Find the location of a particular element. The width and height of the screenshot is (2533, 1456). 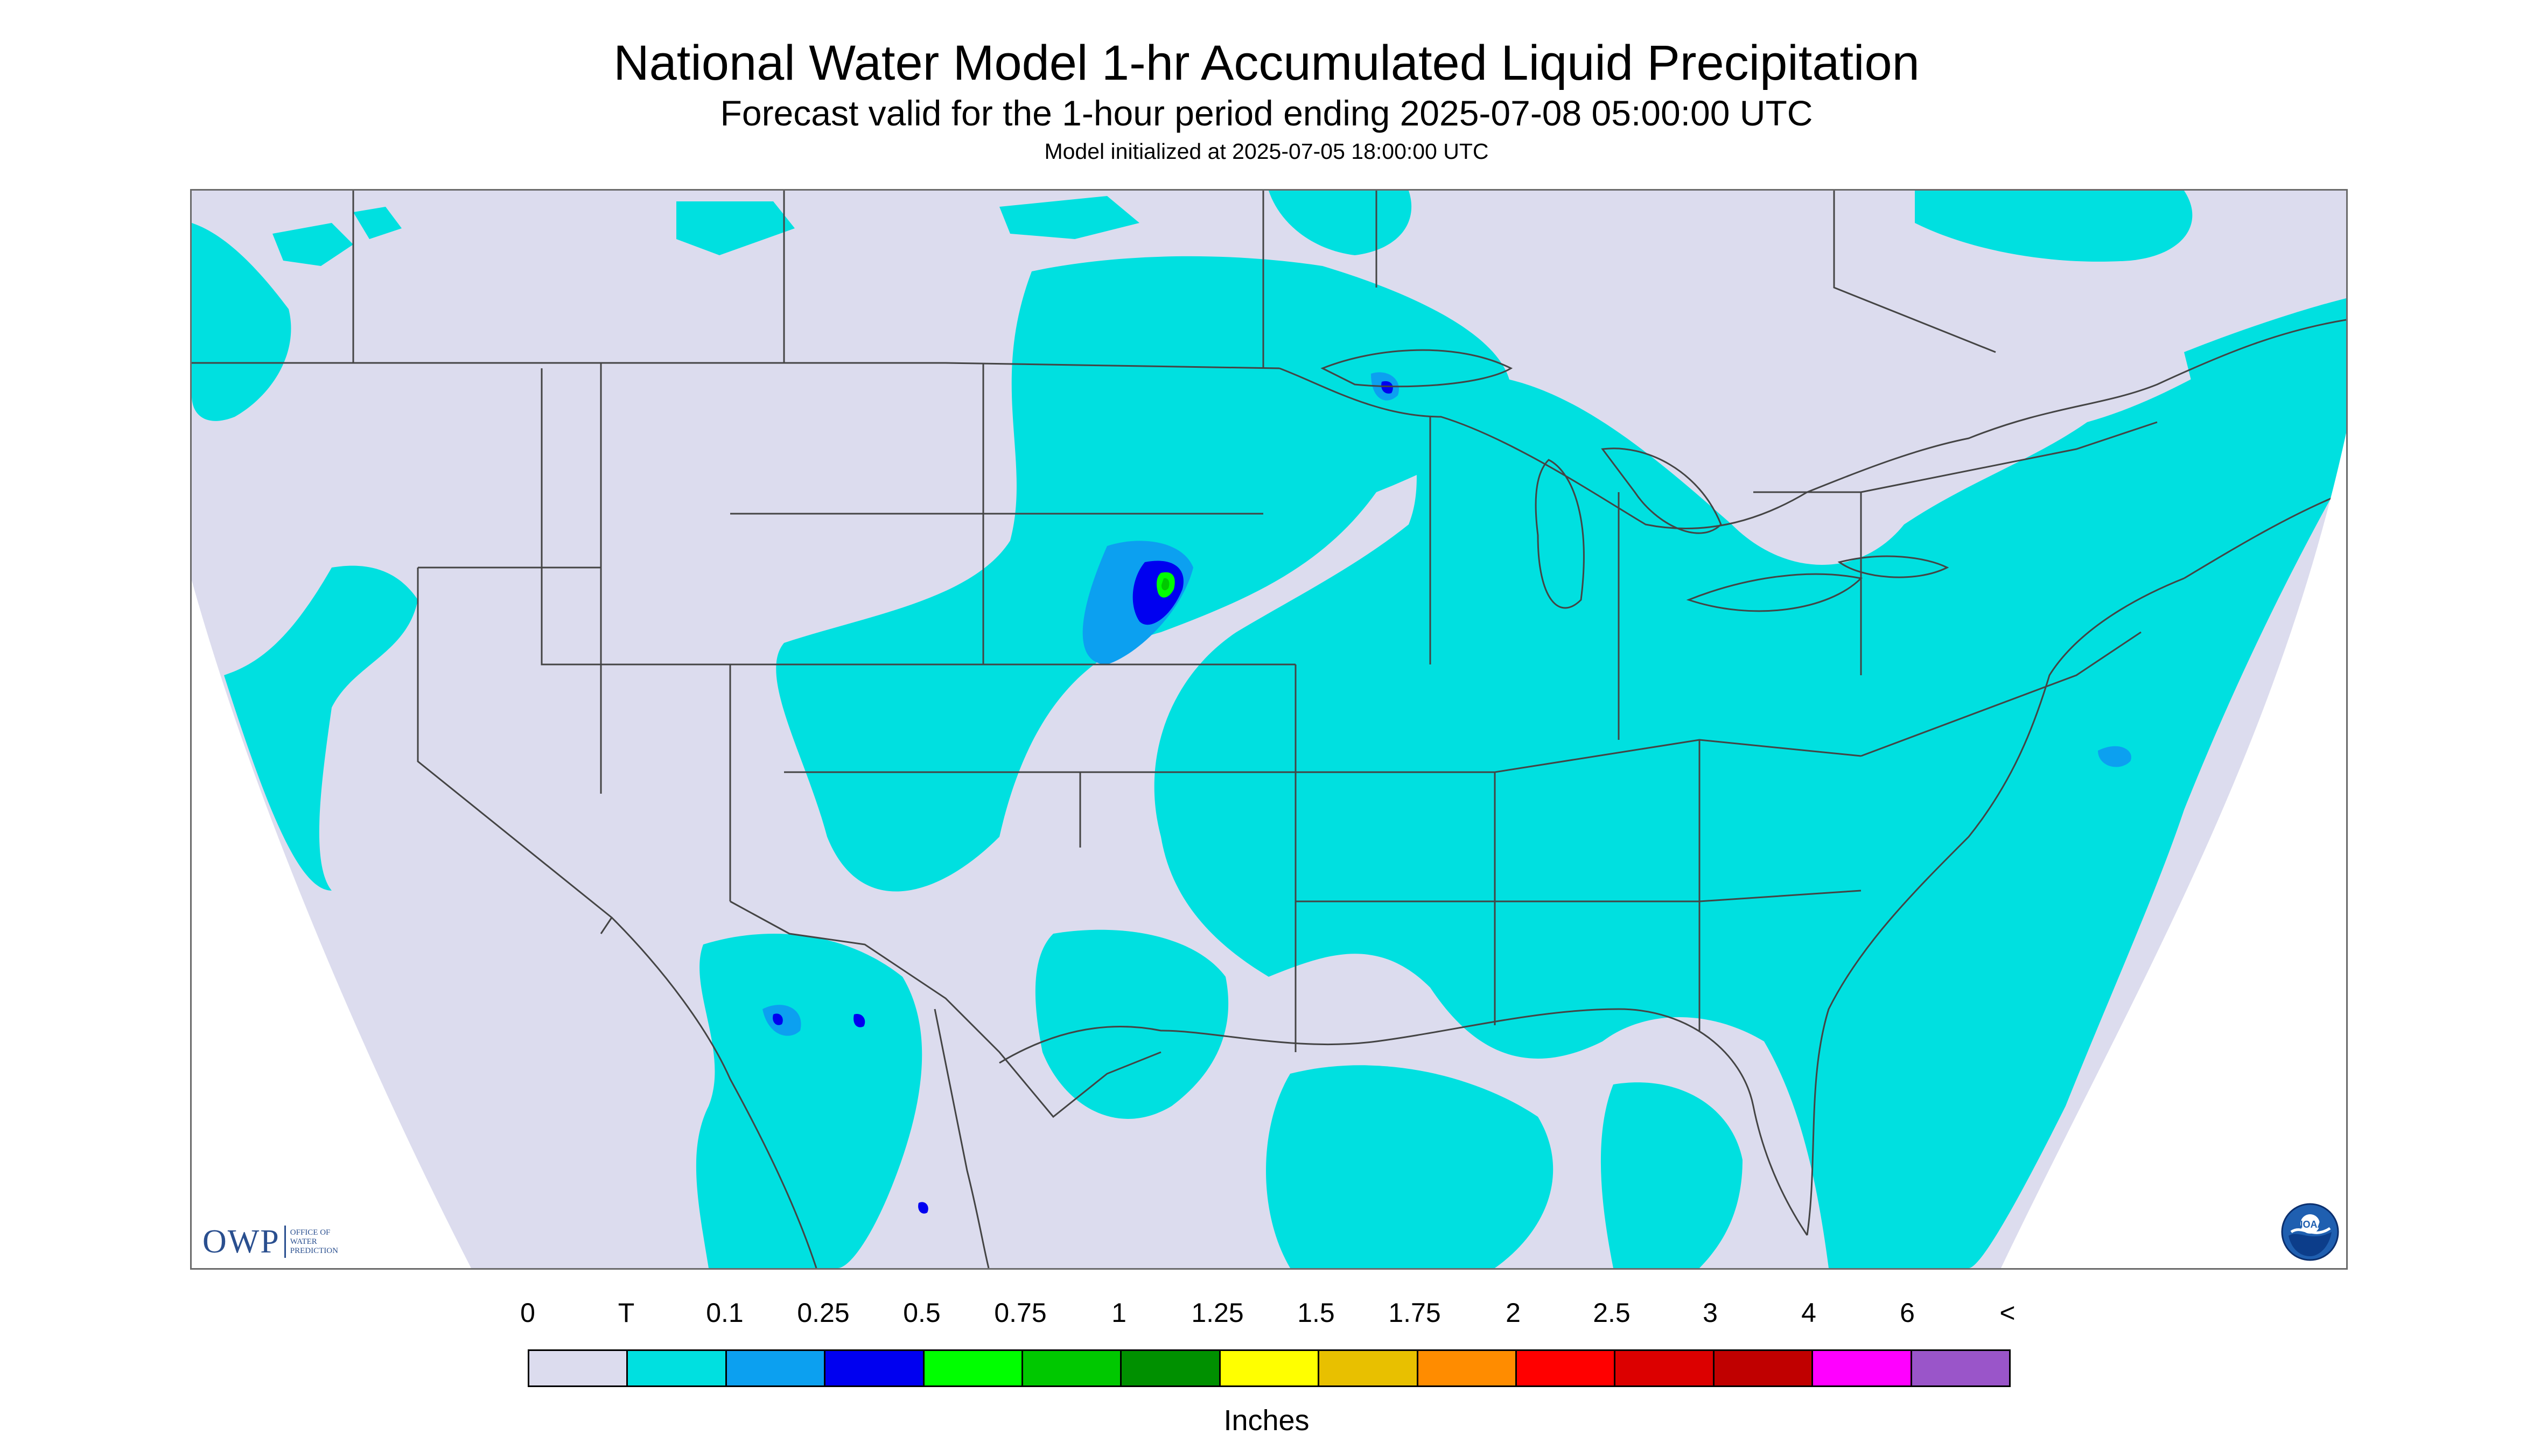

precip-0.75-cores is located at coordinates (1166, 584).